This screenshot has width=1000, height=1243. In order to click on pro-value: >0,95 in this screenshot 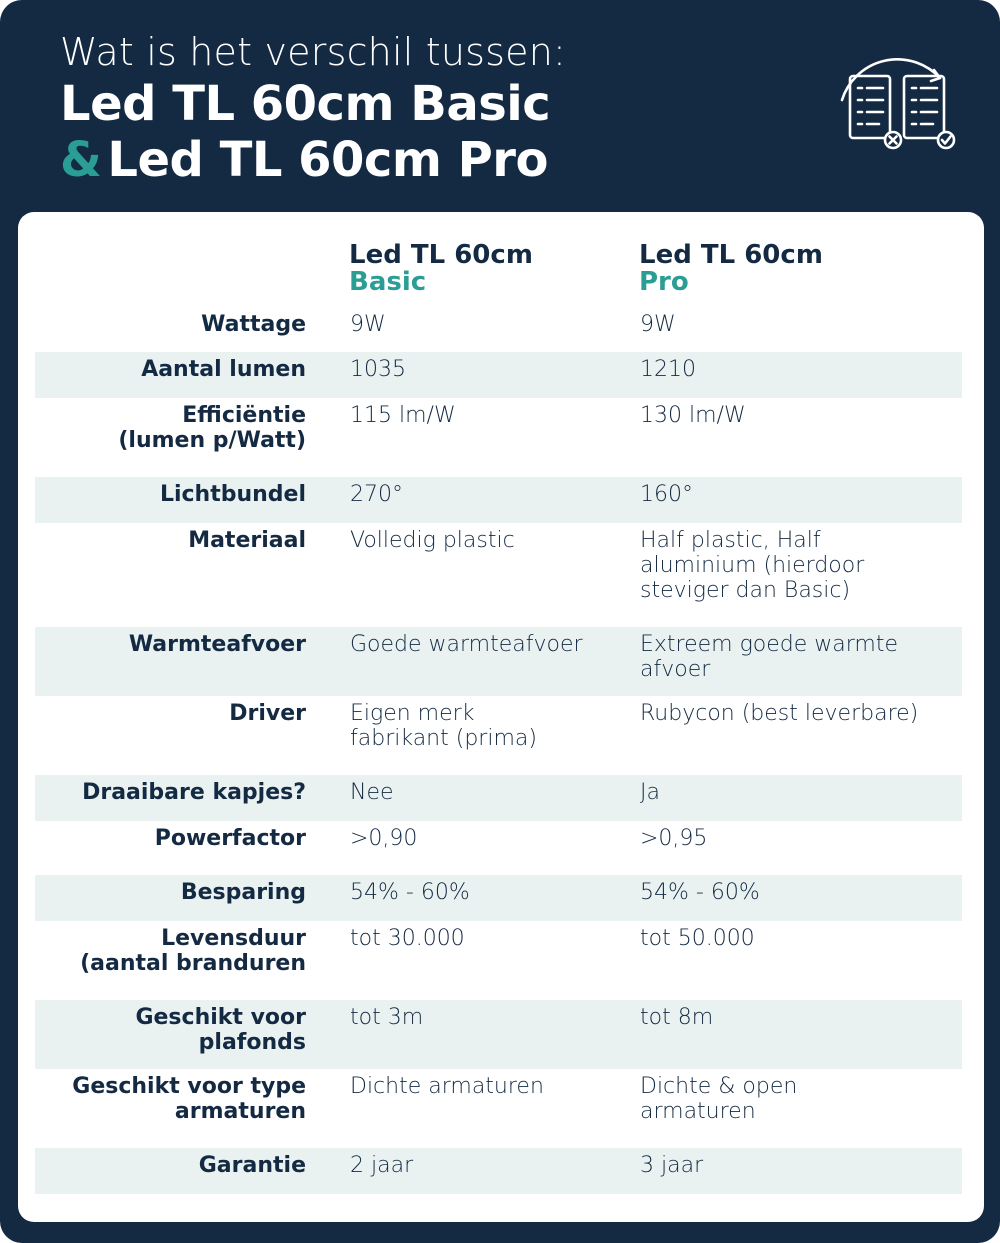, I will do `click(674, 838)`.